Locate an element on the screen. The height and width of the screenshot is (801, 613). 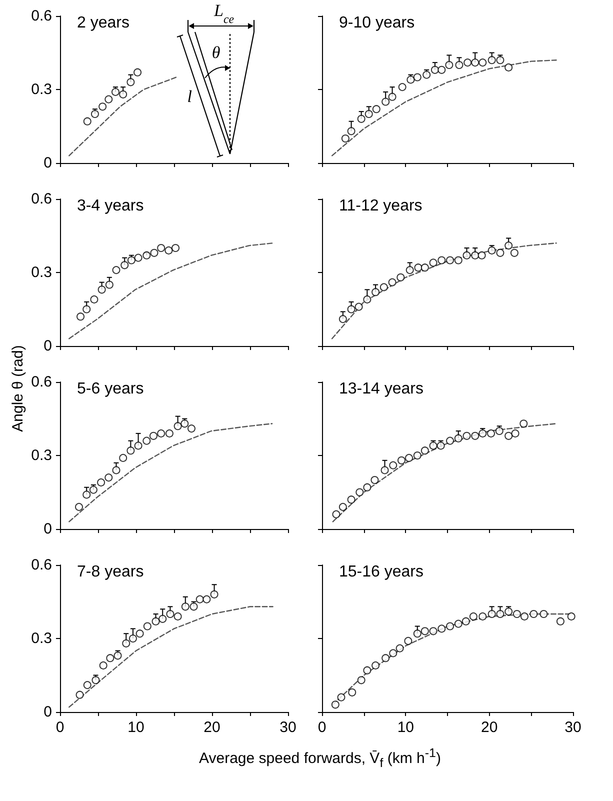
y-tick-label: 0 is located at coordinates (48, 346).